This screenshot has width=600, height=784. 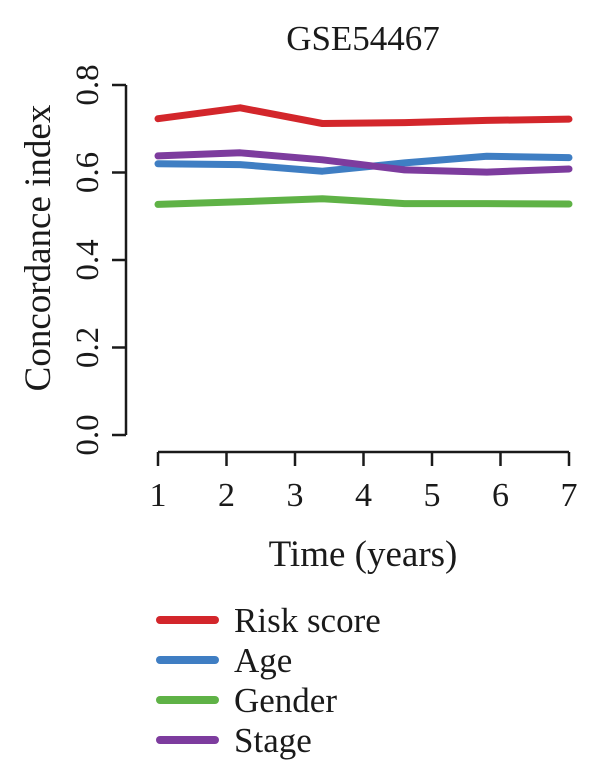 I want to click on series-layer, so click(x=363, y=156).